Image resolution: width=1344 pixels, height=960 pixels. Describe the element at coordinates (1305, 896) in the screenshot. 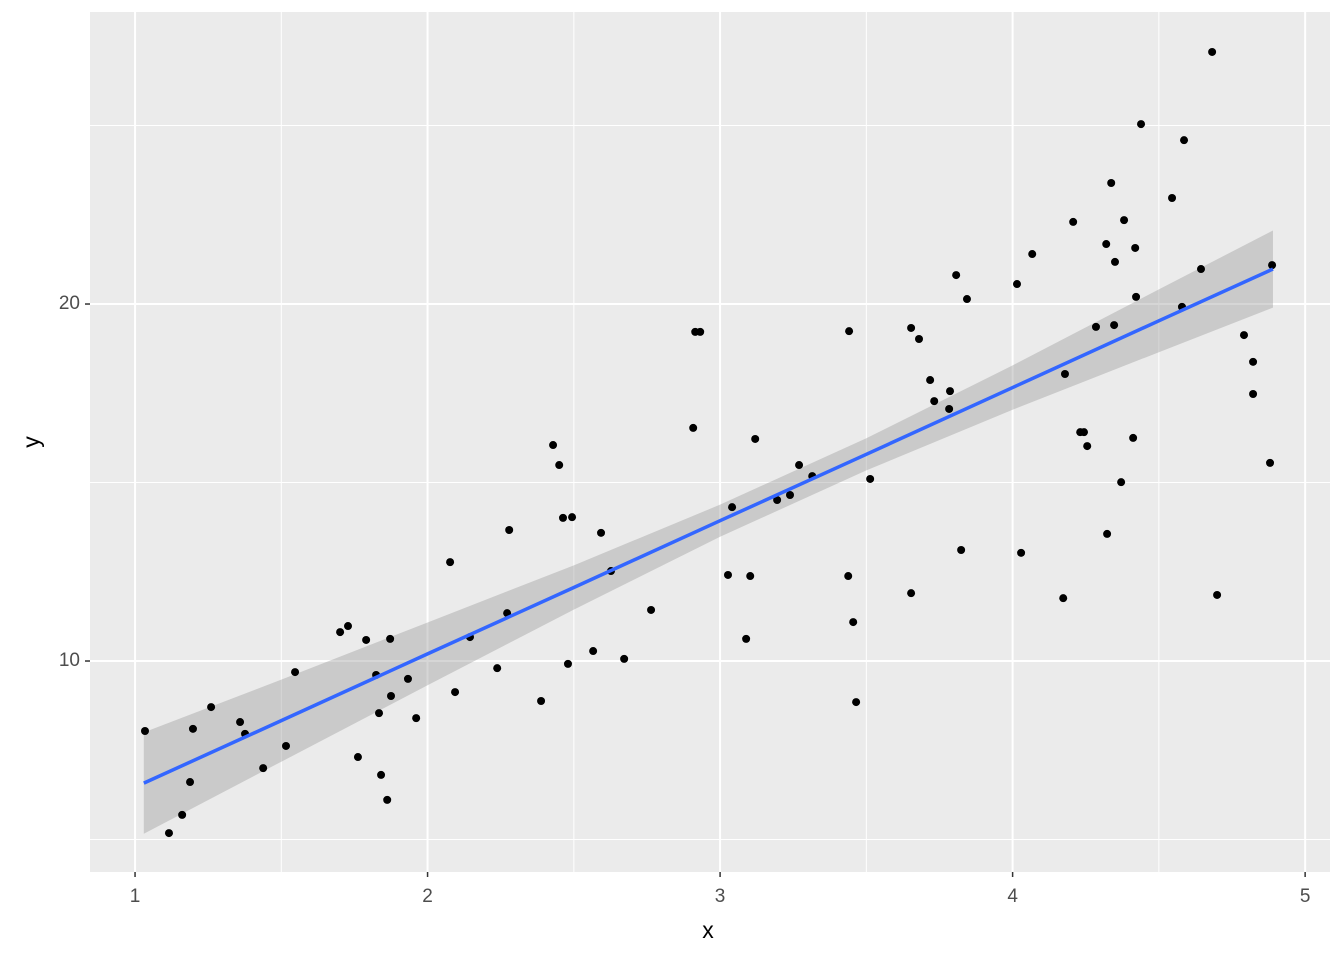

I see `x-tick-label: 5` at that location.